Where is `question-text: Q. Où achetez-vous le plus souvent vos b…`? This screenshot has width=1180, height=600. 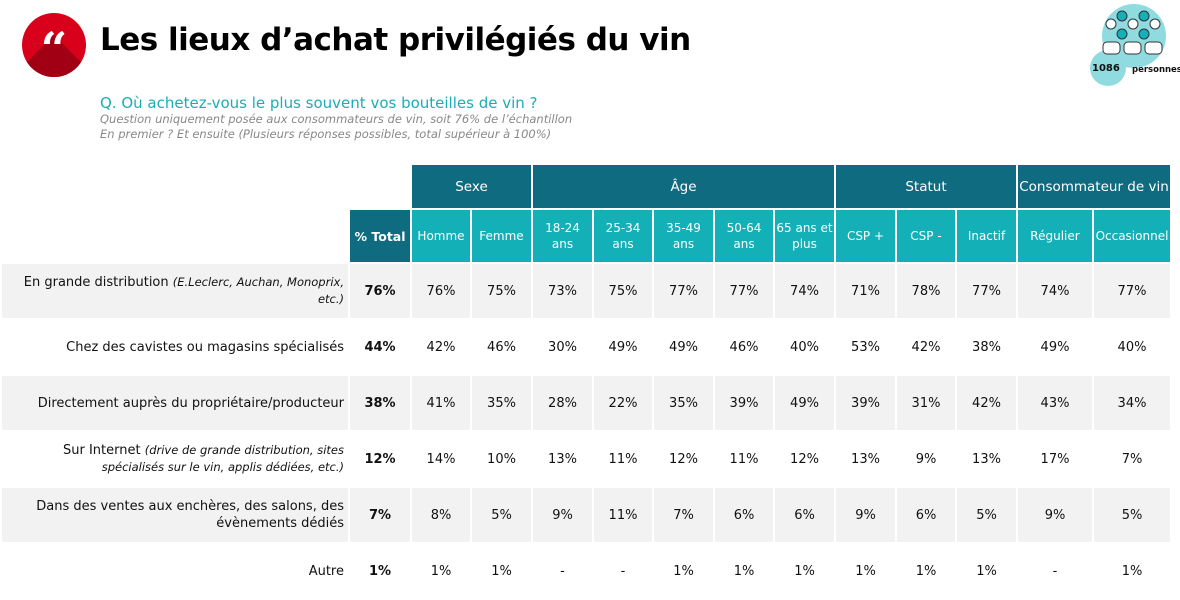 question-text: Q. Où achetez-vous le plus souvent vos b… is located at coordinates (319, 103).